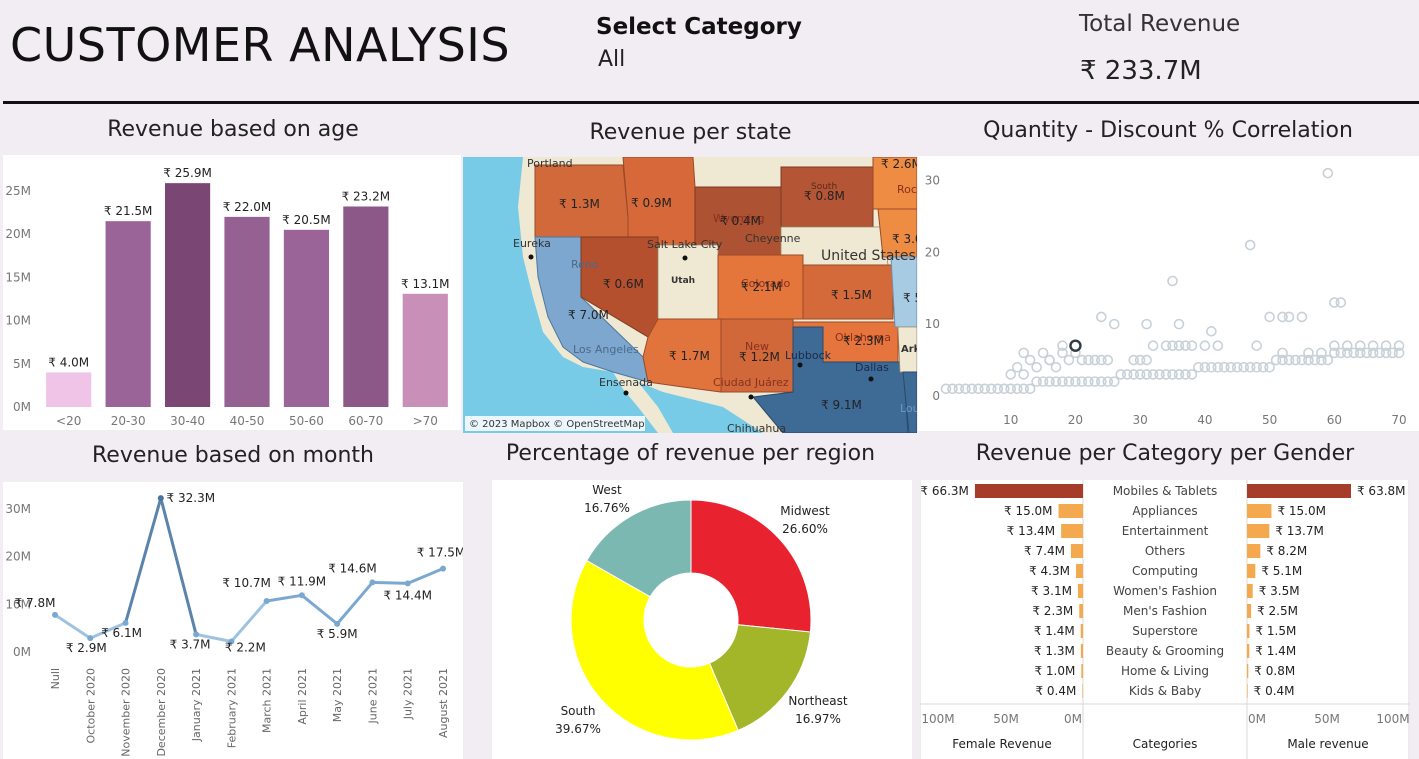 The image size is (1419, 759). What do you see at coordinates (1165, 611) in the screenshot?
I see `category-label: Men's Fashion` at bounding box center [1165, 611].